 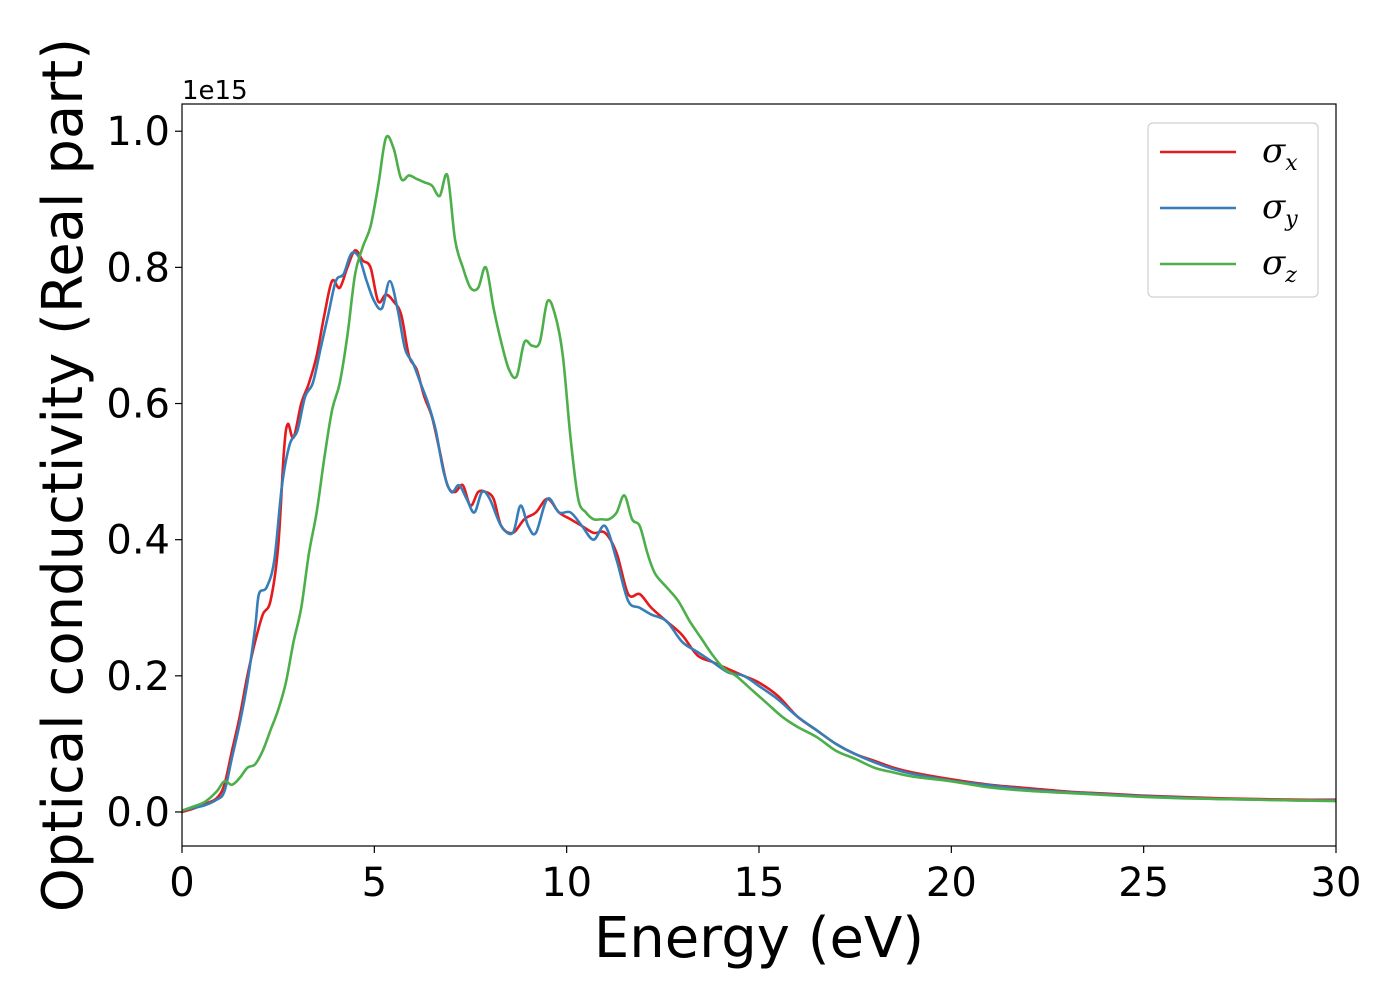 What do you see at coordinates (1336, 883) in the screenshot?
I see `x-tick-label: 30` at bounding box center [1336, 883].